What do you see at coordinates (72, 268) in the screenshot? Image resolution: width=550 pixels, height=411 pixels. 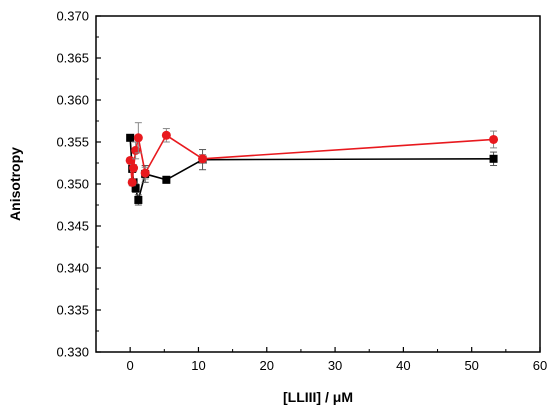 I see `y-tick-label: 0.340` at bounding box center [72, 268].